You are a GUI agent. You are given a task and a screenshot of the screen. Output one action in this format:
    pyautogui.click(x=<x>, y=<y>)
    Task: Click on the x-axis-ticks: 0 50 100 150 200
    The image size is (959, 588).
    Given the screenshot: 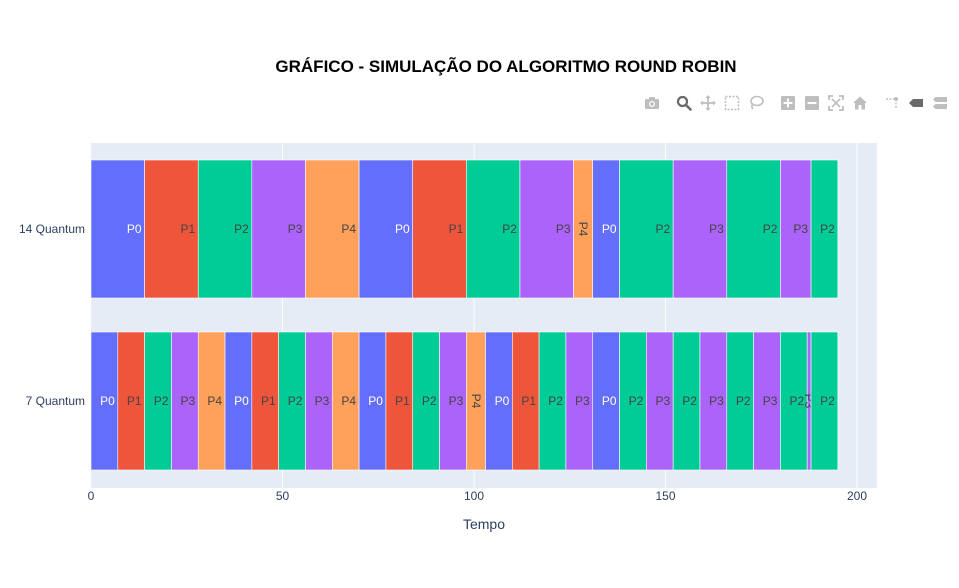 What is the action you would take?
    pyautogui.click(x=478, y=496)
    